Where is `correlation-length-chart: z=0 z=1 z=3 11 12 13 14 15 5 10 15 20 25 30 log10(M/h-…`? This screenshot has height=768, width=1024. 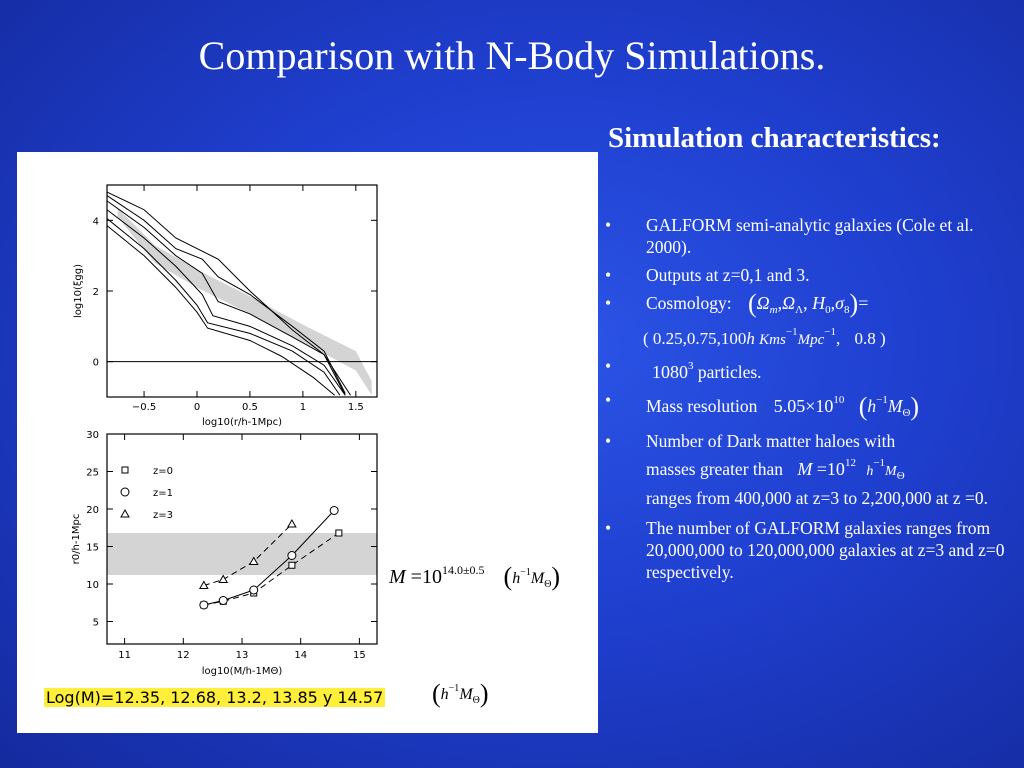
correlation-length-chart: z=0 z=1 z=3 11 12 13 14 15 5 10 15 20 25 30 log10(M/h-… is located at coordinates (224, 553).